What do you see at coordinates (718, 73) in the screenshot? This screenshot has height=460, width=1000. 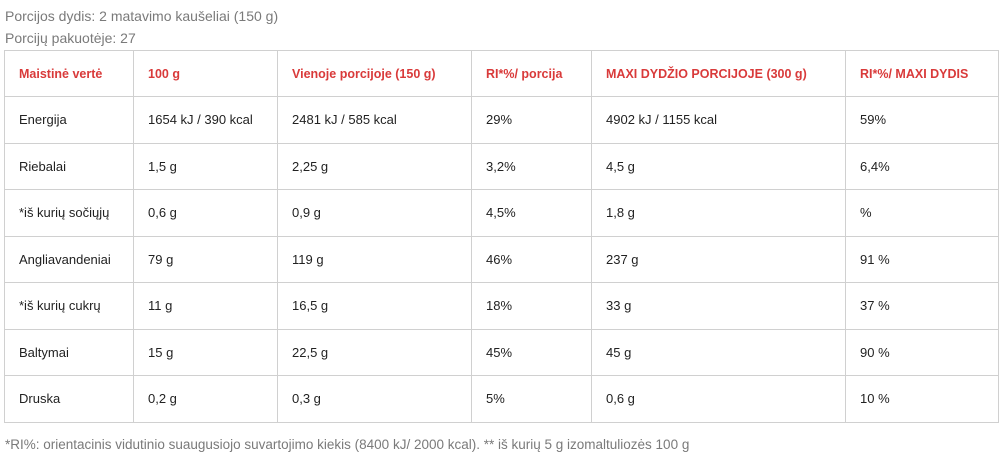 I see `header-maxi-serving: MAXI DYDŽIO PORCIJOJE (300 g)` at bounding box center [718, 73].